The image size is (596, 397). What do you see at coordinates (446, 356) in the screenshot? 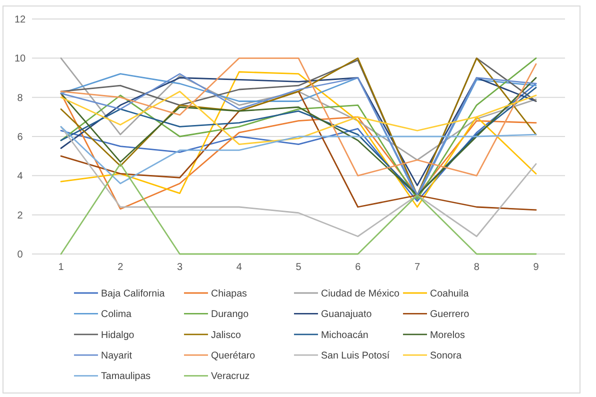
I see `legend-label: Sonora` at bounding box center [446, 356].